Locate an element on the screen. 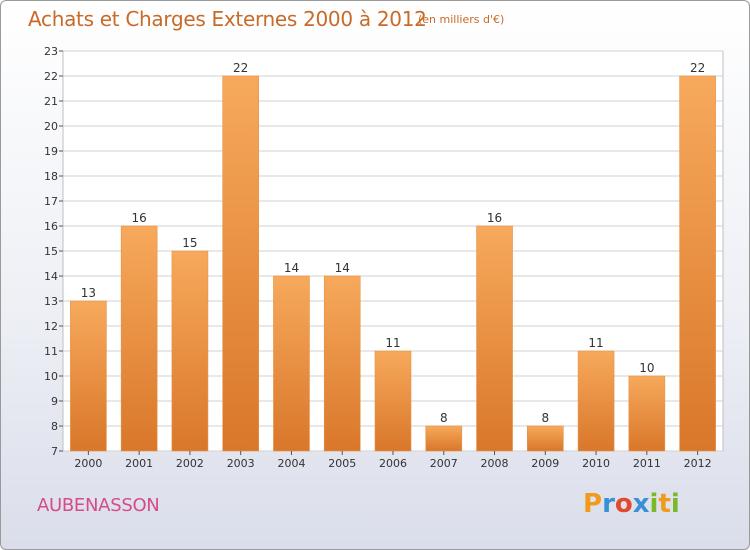 The width and height of the screenshot is (750, 550). y-tick-label: 18 is located at coordinates (51, 176).